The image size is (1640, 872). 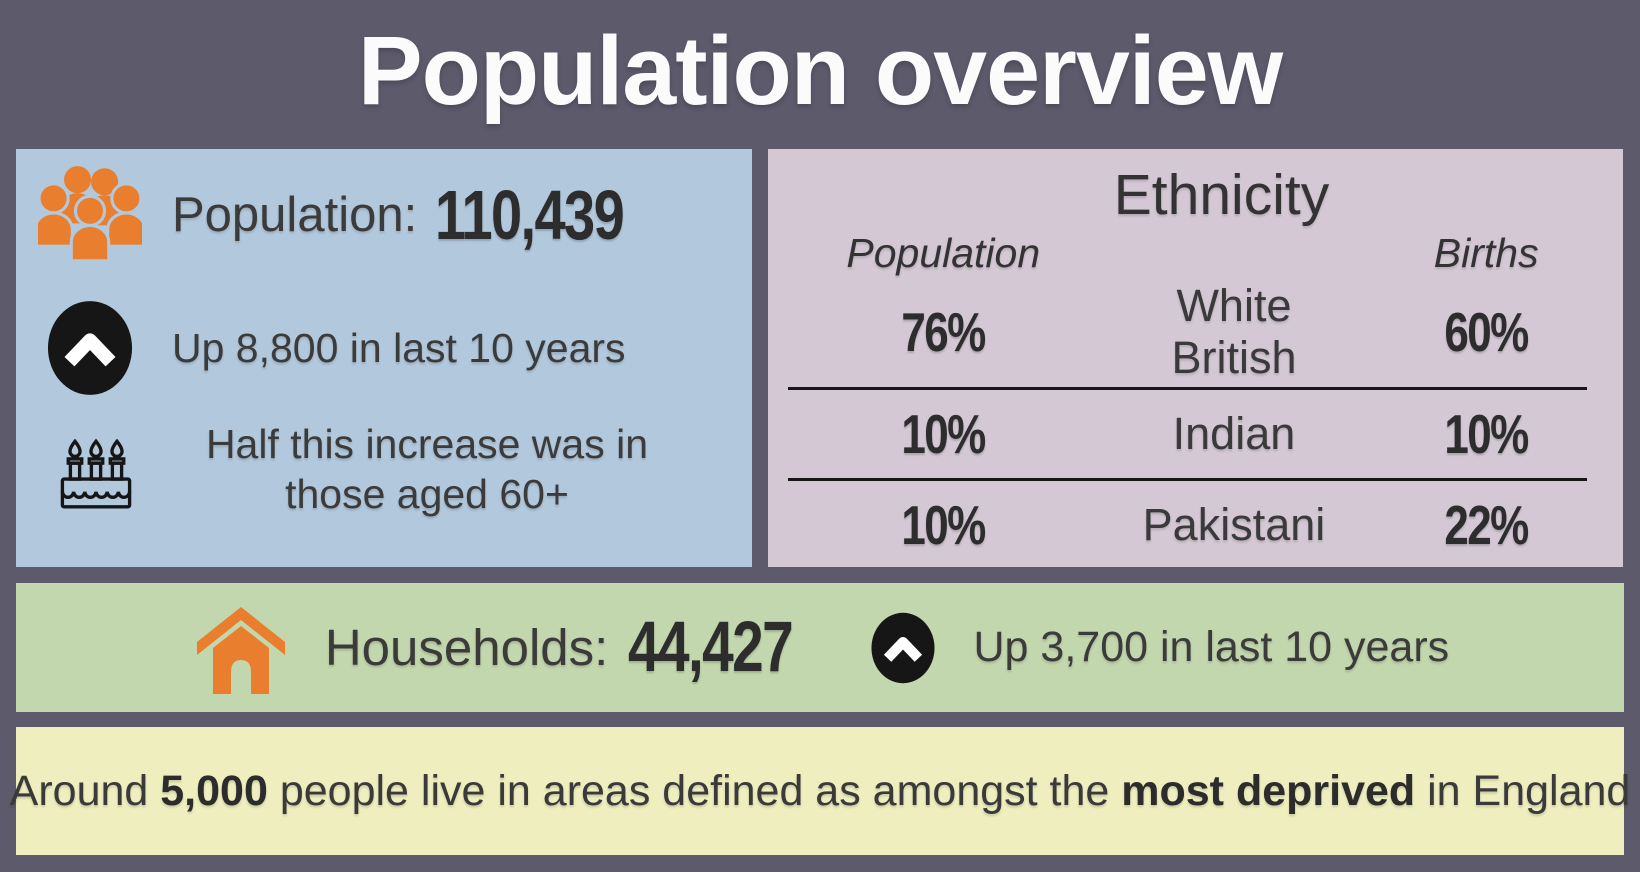 I want to click on ethnicity-name: Indian, so click(x=1234, y=433).